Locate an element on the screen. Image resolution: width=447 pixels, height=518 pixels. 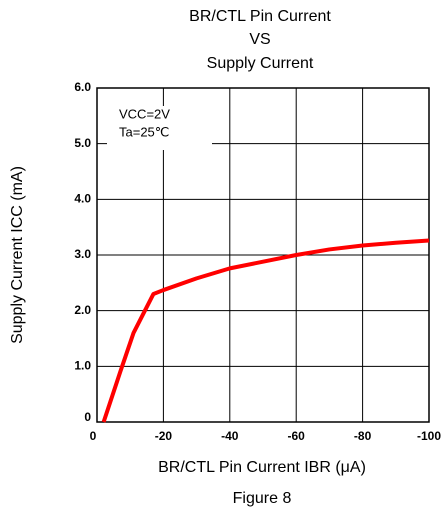
chart-title: VS is located at coordinates (259, 39).